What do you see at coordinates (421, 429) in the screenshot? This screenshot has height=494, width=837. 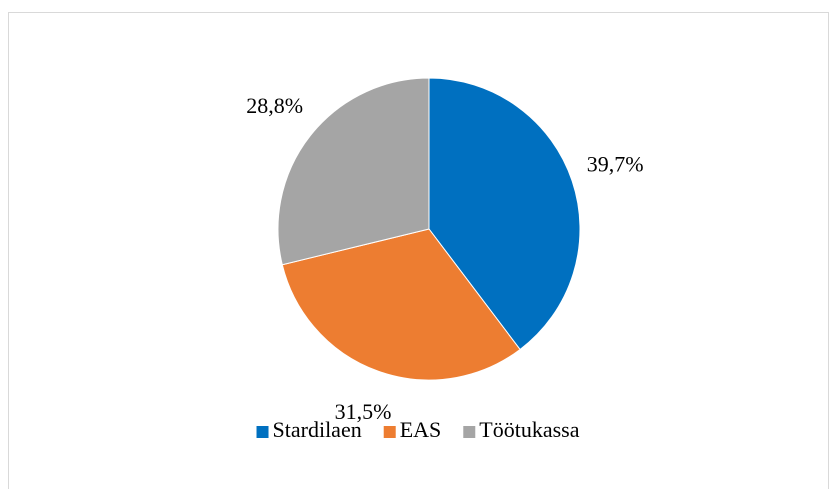 I see `legend-label: EAS` at bounding box center [421, 429].